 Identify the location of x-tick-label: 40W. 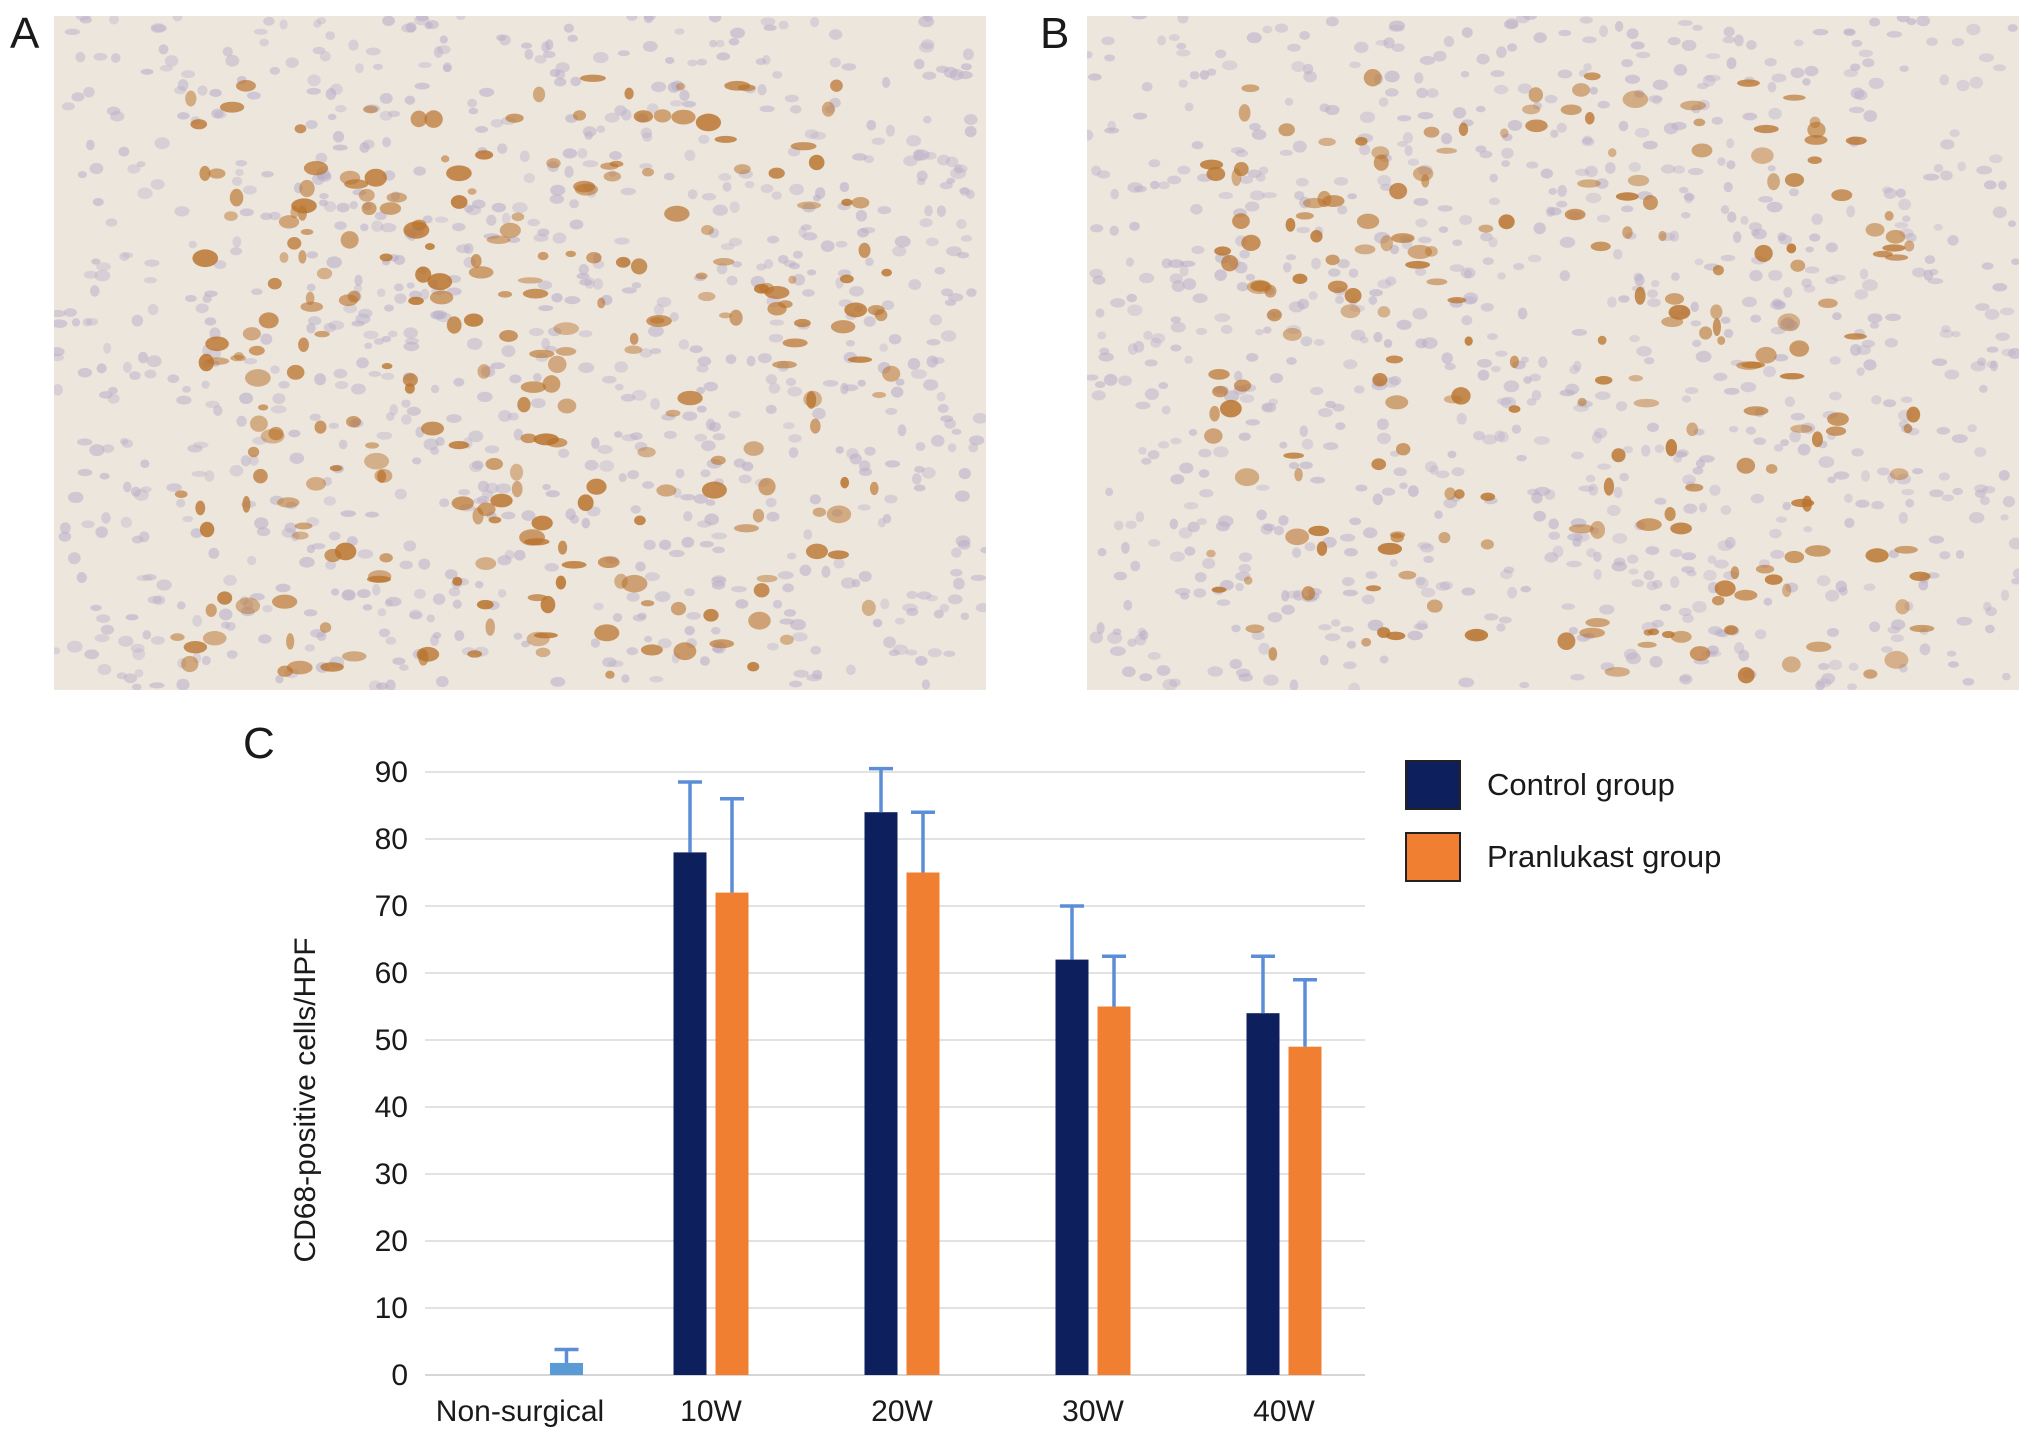
(1284, 1411).